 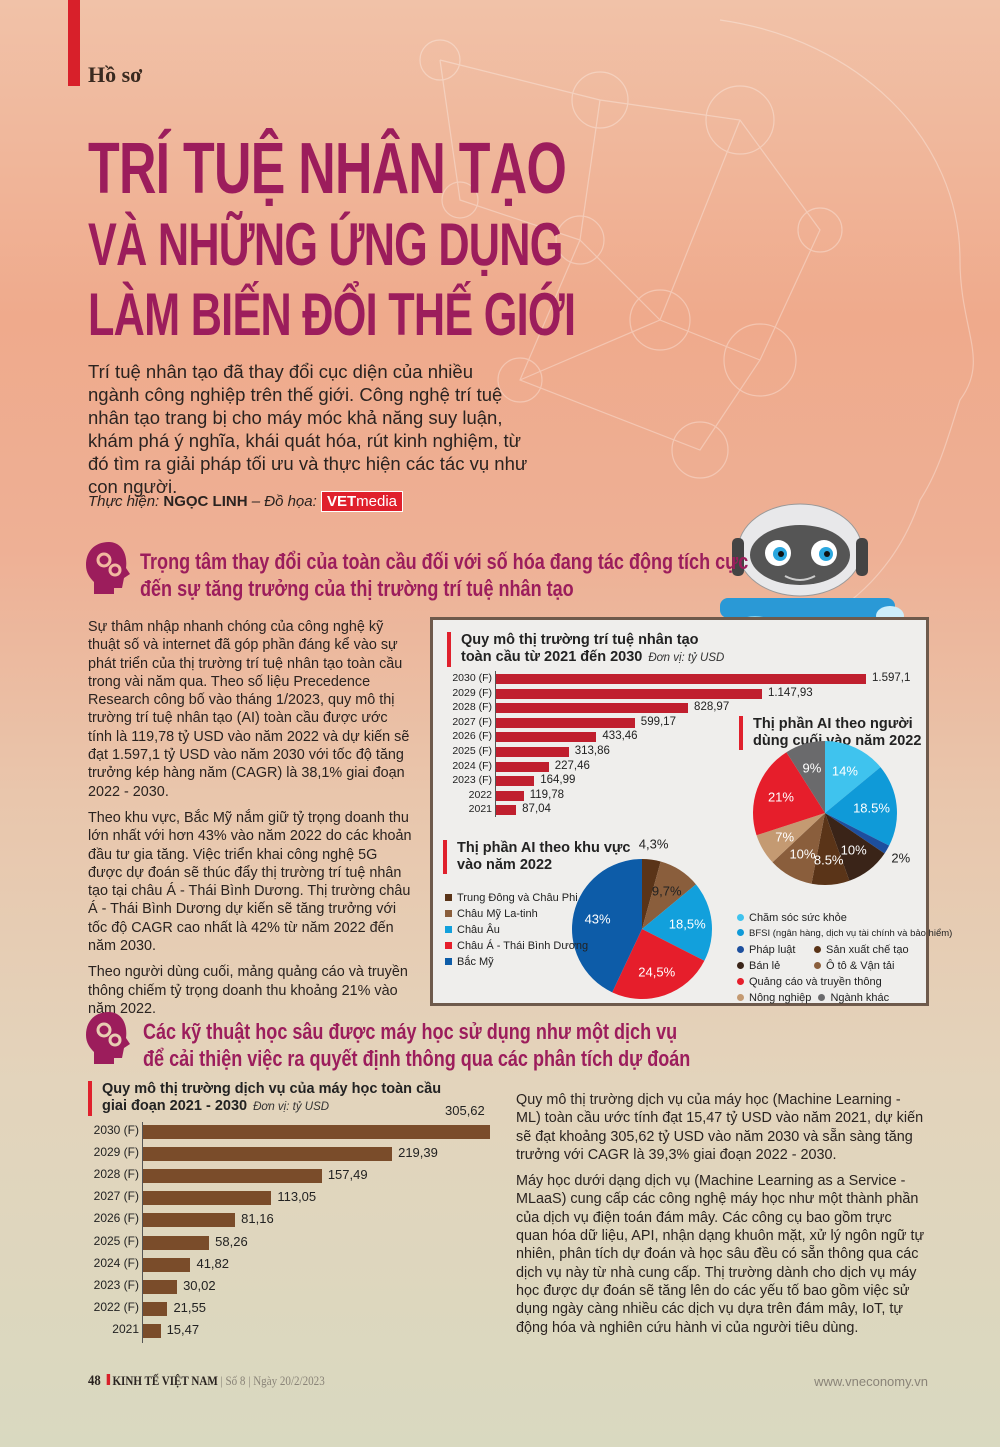 What do you see at coordinates (536, 809) in the screenshot?
I see `bar-value-label: 87,04` at bounding box center [536, 809].